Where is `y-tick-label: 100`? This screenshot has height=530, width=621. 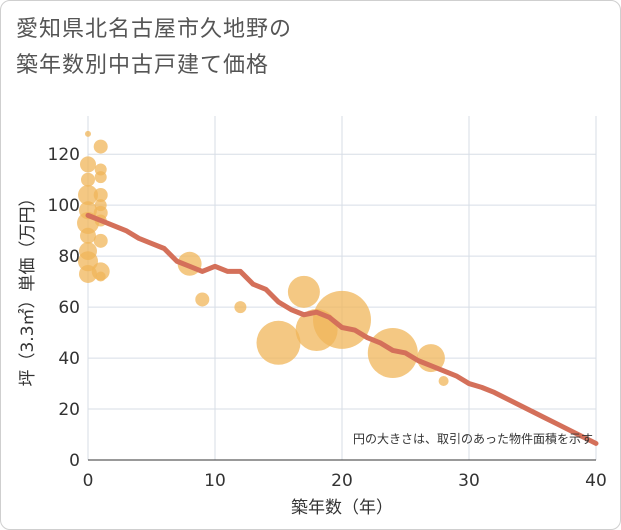 y-tick-label: 100 is located at coordinates (64, 206).